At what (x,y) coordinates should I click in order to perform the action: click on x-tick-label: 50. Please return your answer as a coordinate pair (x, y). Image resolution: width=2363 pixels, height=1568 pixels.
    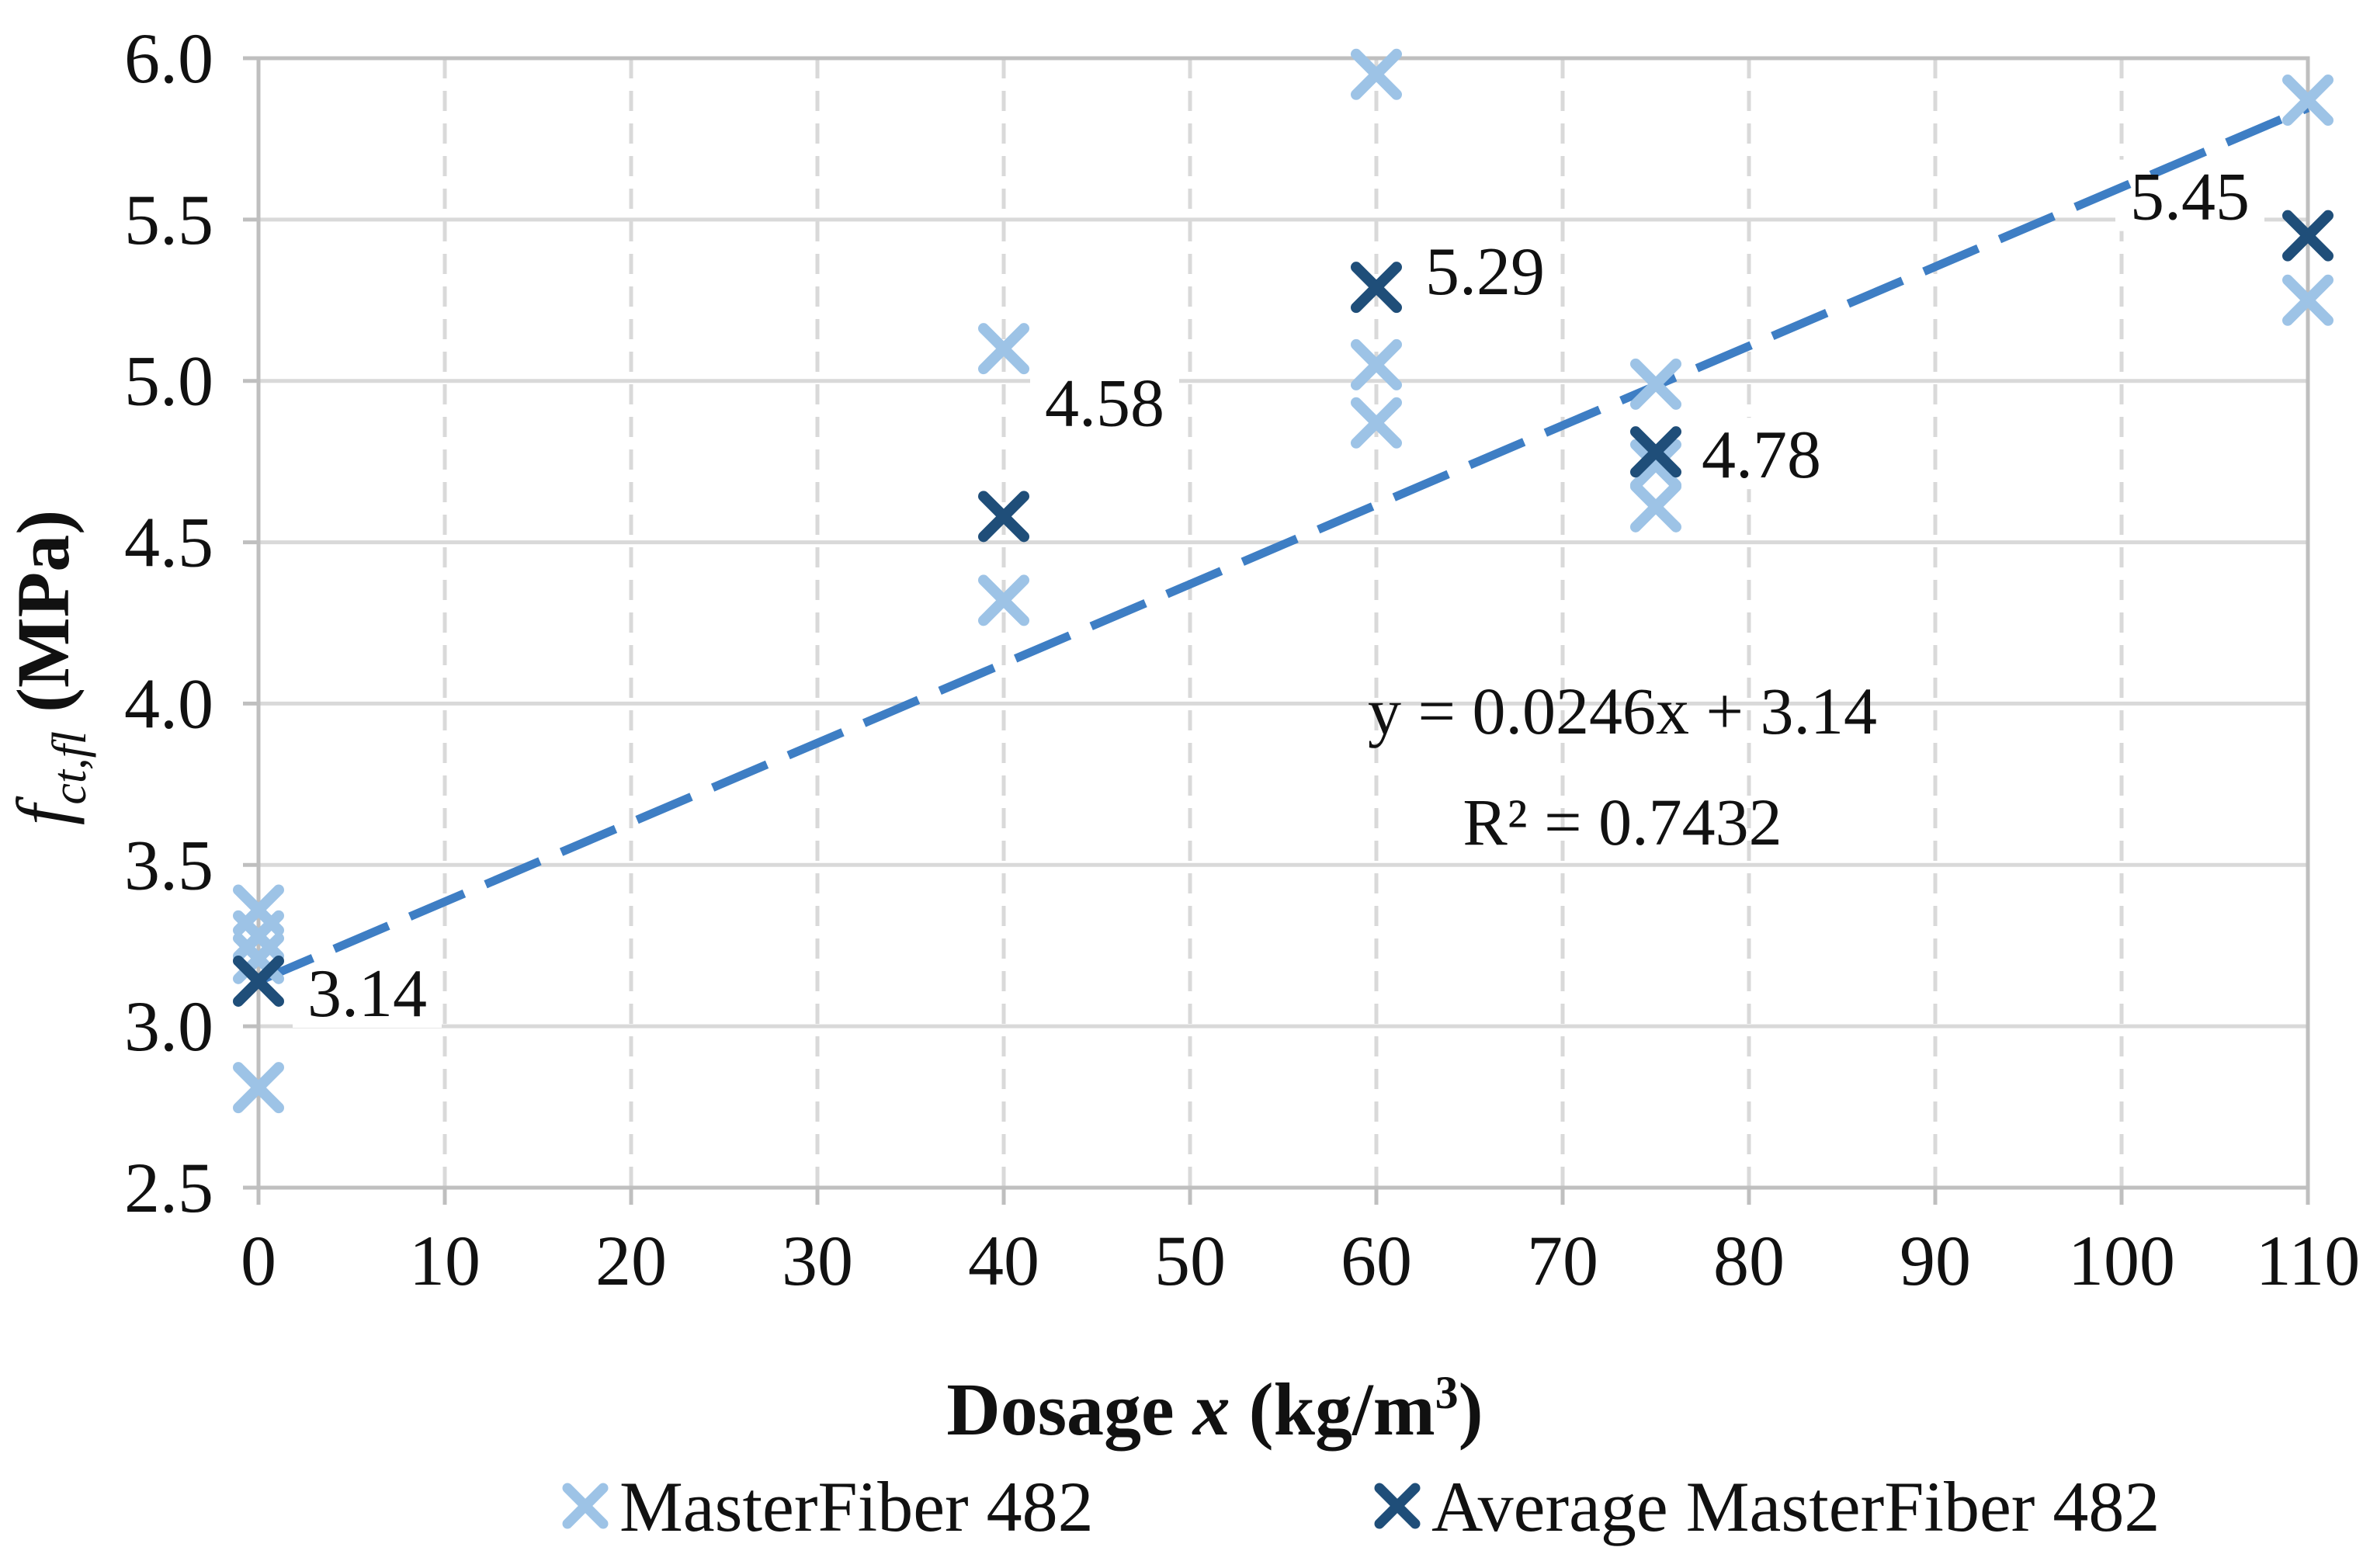
    Looking at the image, I should click on (1190, 1260).